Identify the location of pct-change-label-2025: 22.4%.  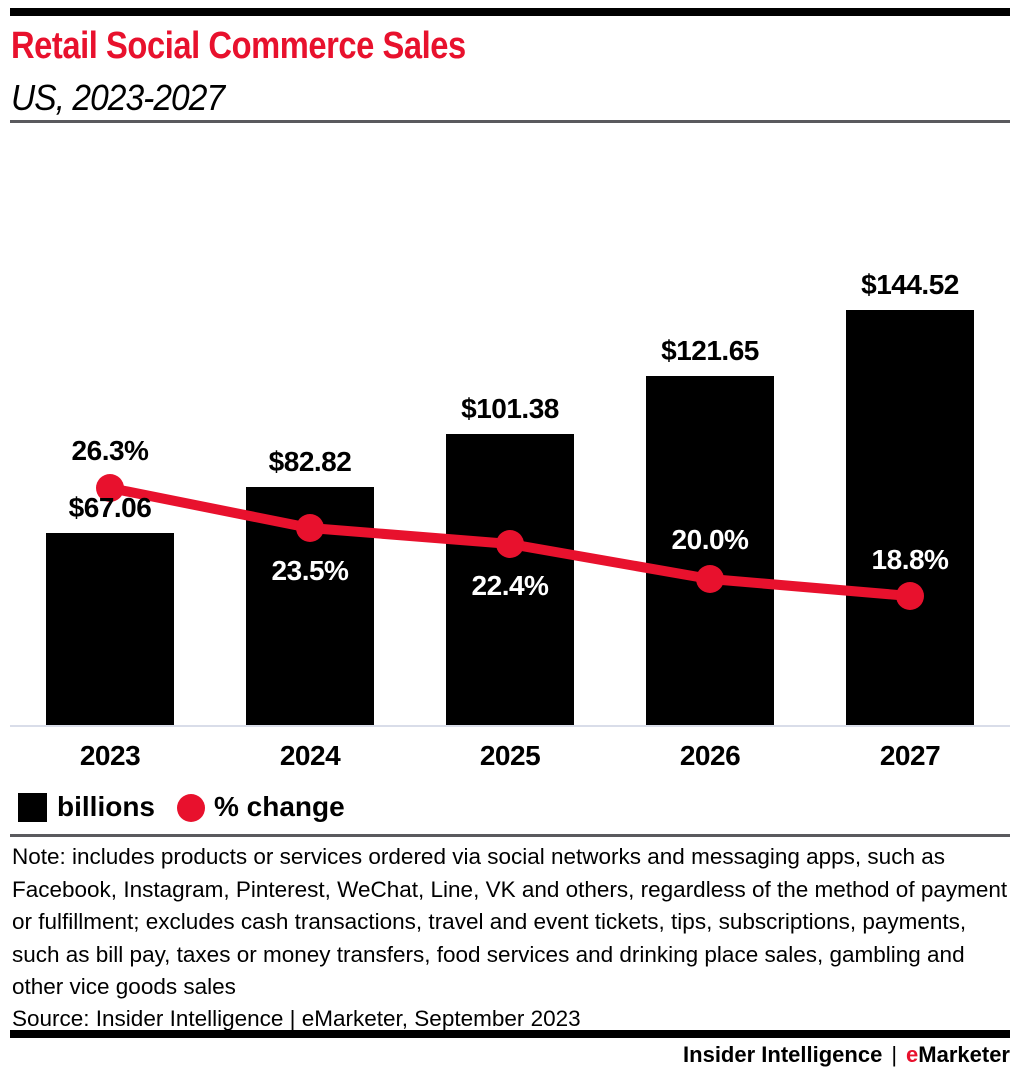
(510, 585).